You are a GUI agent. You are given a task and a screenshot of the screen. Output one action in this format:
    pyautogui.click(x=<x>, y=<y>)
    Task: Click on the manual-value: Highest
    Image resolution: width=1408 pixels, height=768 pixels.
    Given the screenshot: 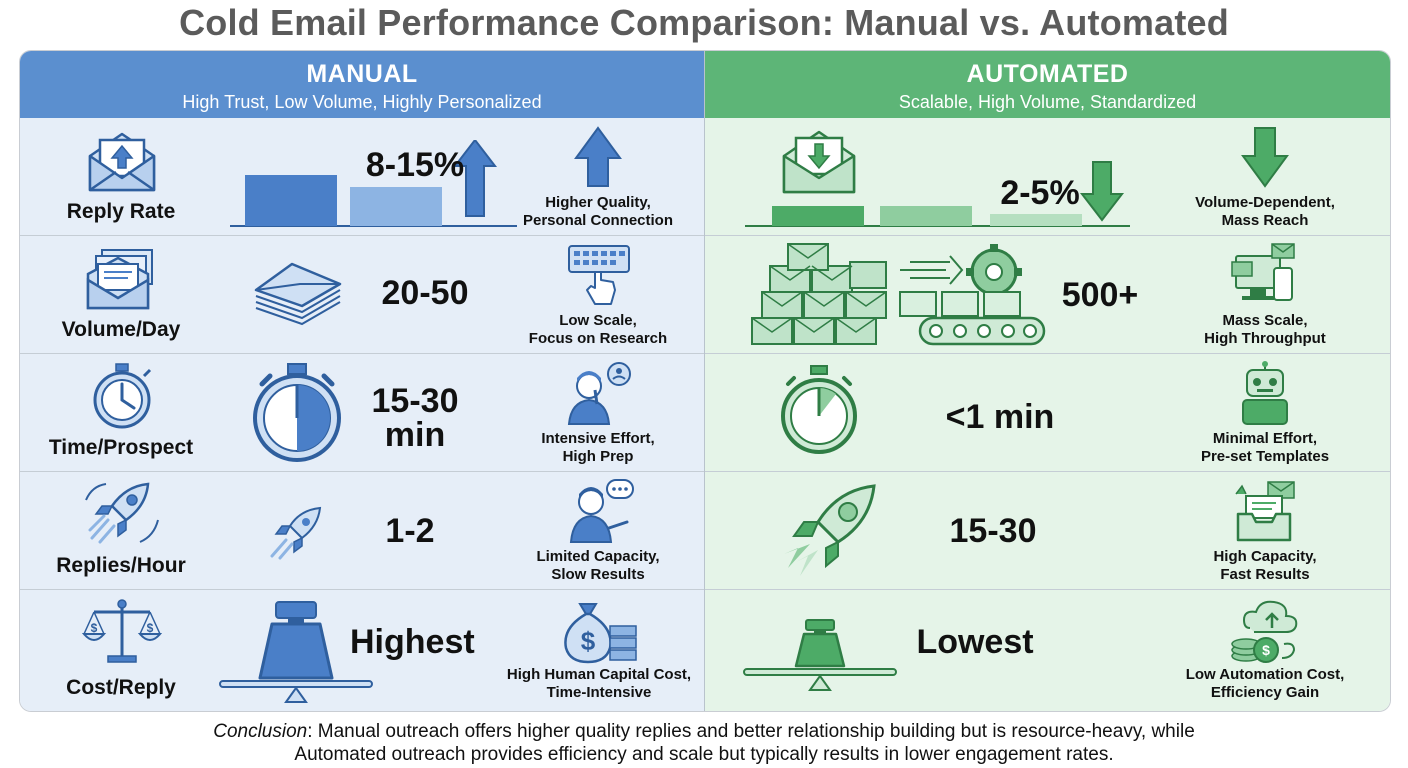 What is the action you would take?
    pyautogui.click(x=412, y=642)
    